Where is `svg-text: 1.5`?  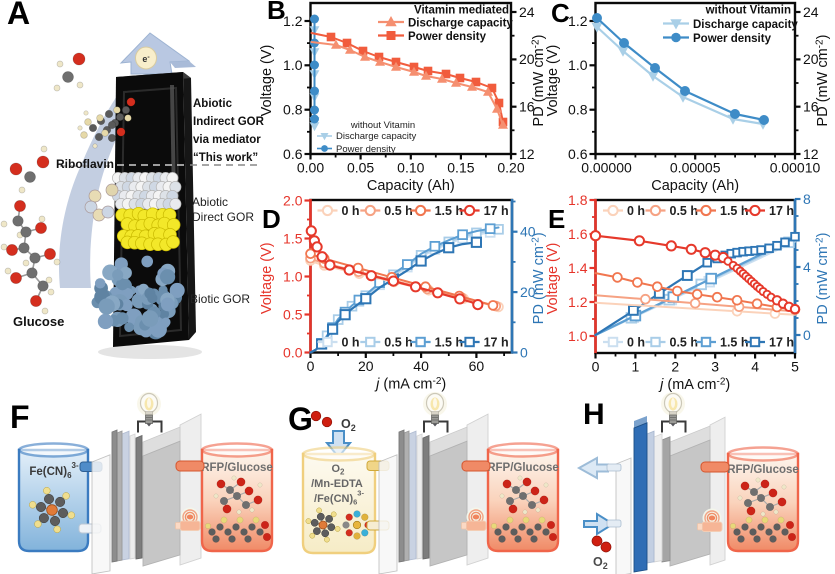
svg-text: 1.5 is located at coordinates (293, 238).